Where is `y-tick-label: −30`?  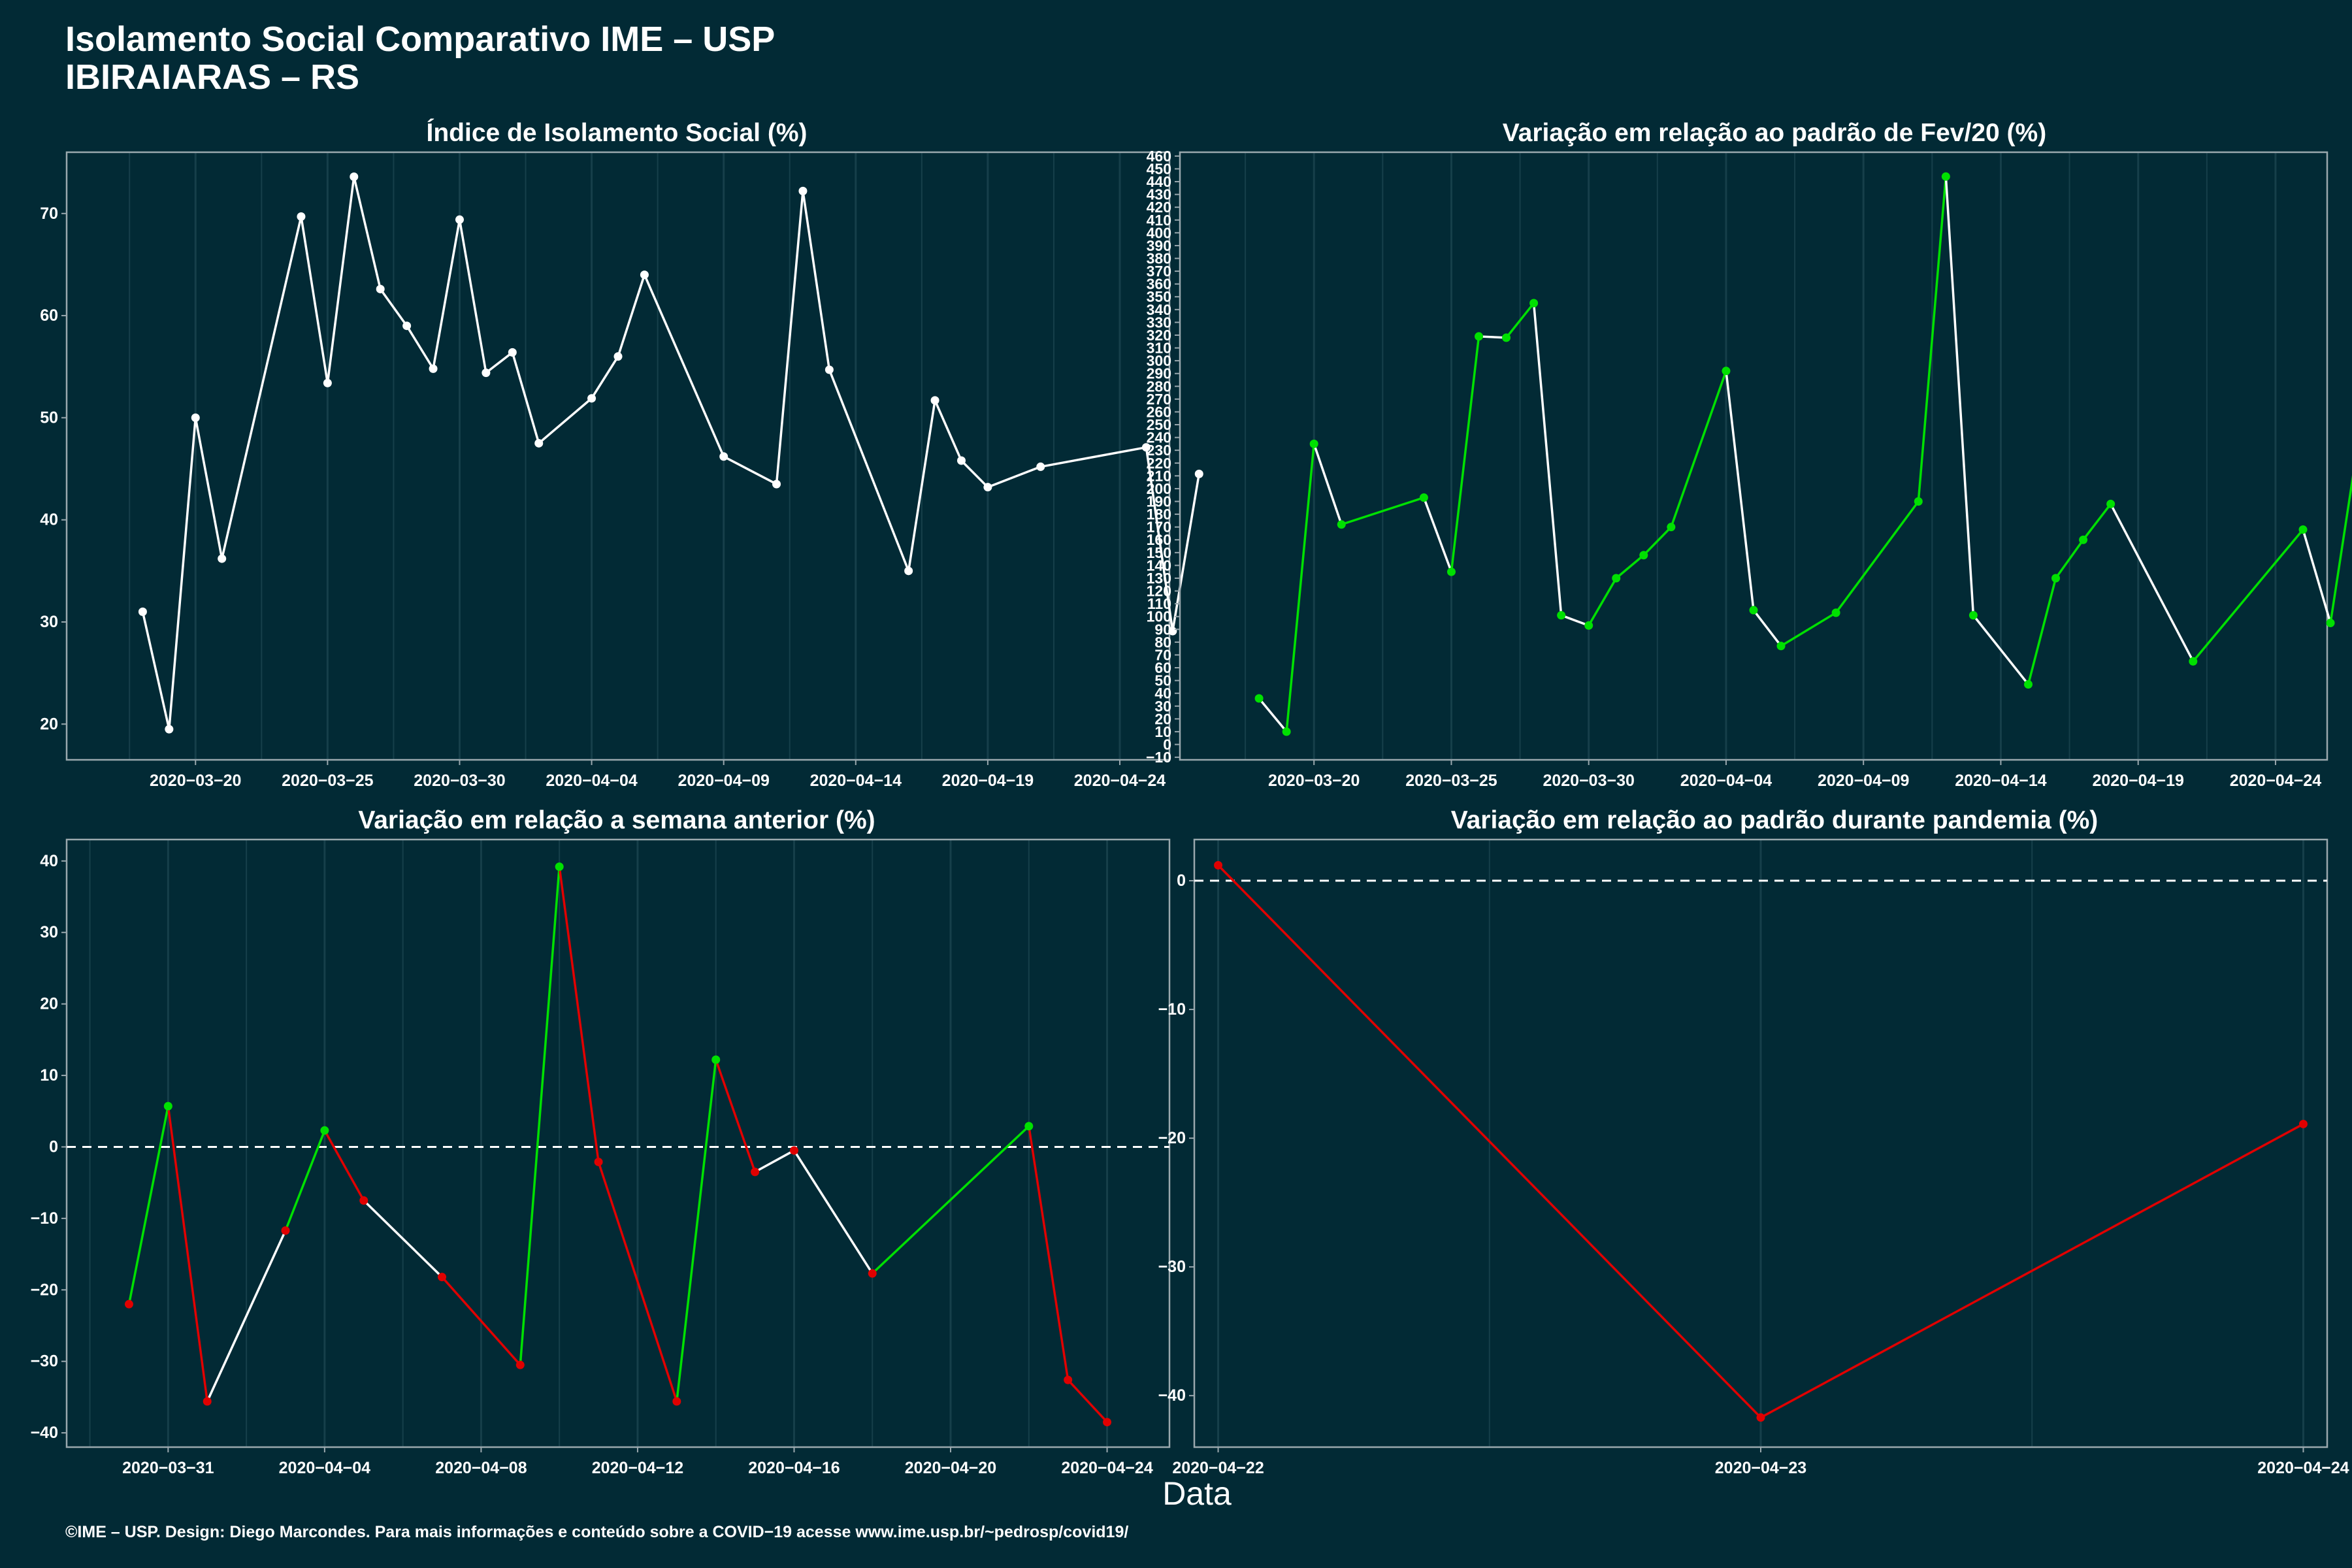 y-tick-label: −30 is located at coordinates (1172, 1267).